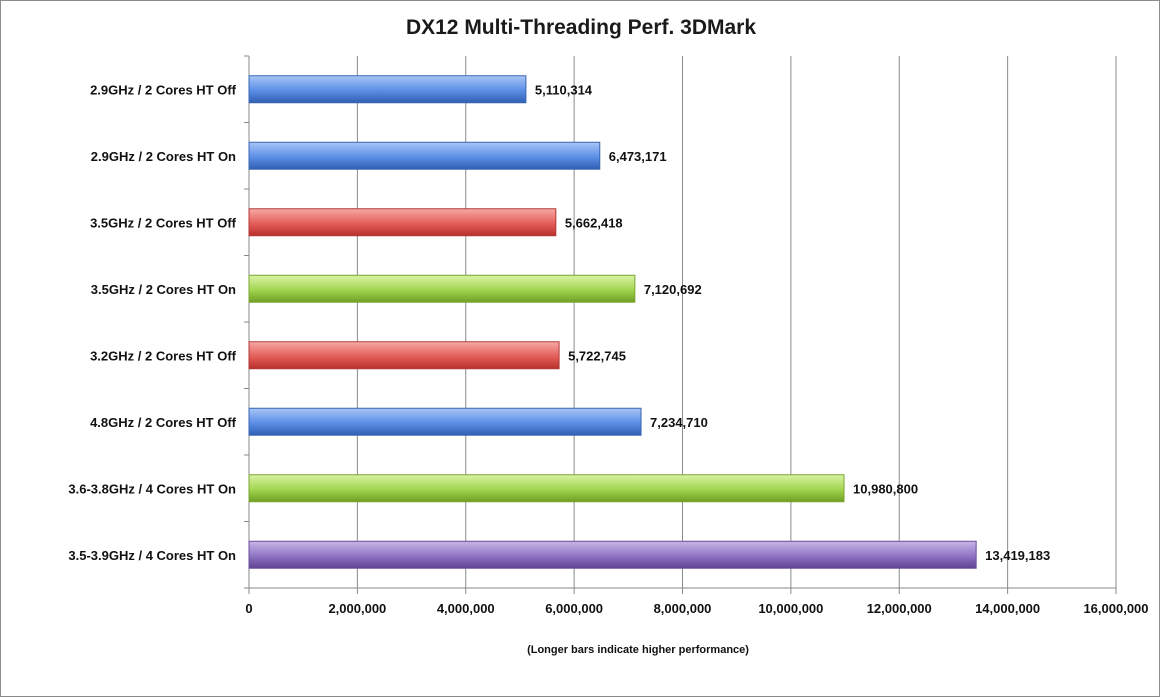 The height and width of the screenshot is (698, 1160). What do you see at coordinates (899, 608) in the screenshot?
I see `x-tick-label: 12,000,000` at bounding box center [899, 608].